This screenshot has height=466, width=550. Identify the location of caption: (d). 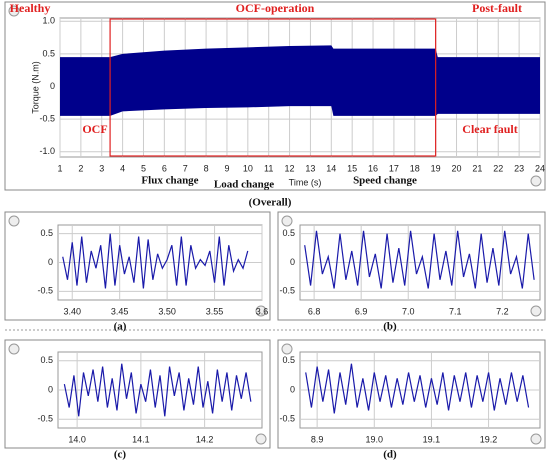
(390, 455).